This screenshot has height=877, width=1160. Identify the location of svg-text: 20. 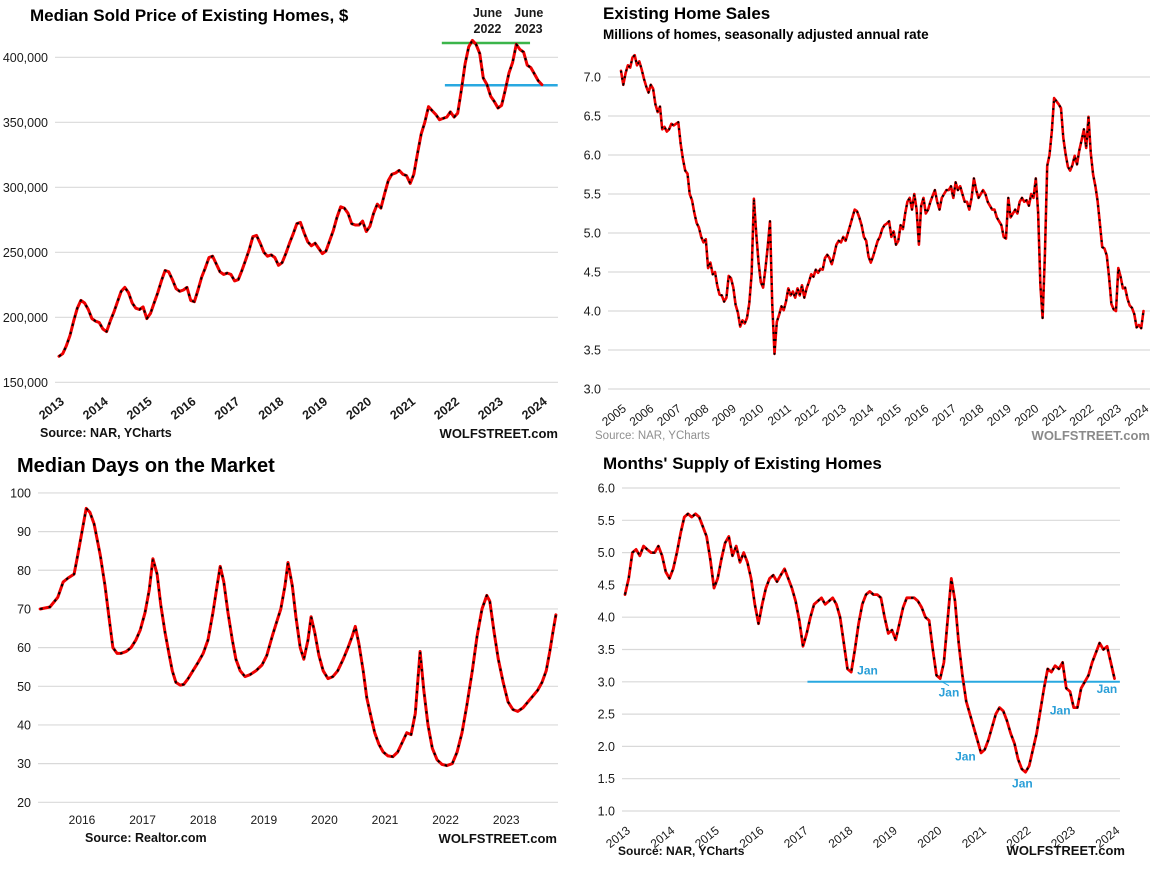
(24, 803).